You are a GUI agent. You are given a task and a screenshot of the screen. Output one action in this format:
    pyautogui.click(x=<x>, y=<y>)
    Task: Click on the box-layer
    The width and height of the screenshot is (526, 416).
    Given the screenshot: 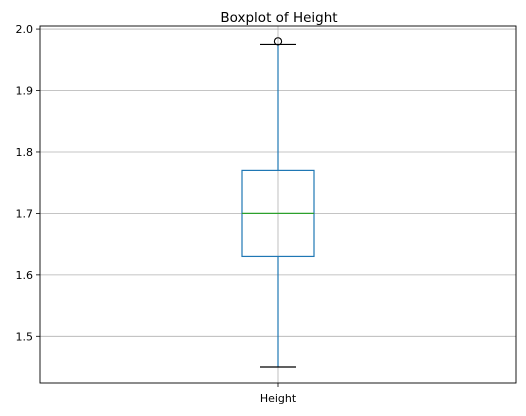 What is the action you would take?
    pyautogui.click(x=278, y=202)
    